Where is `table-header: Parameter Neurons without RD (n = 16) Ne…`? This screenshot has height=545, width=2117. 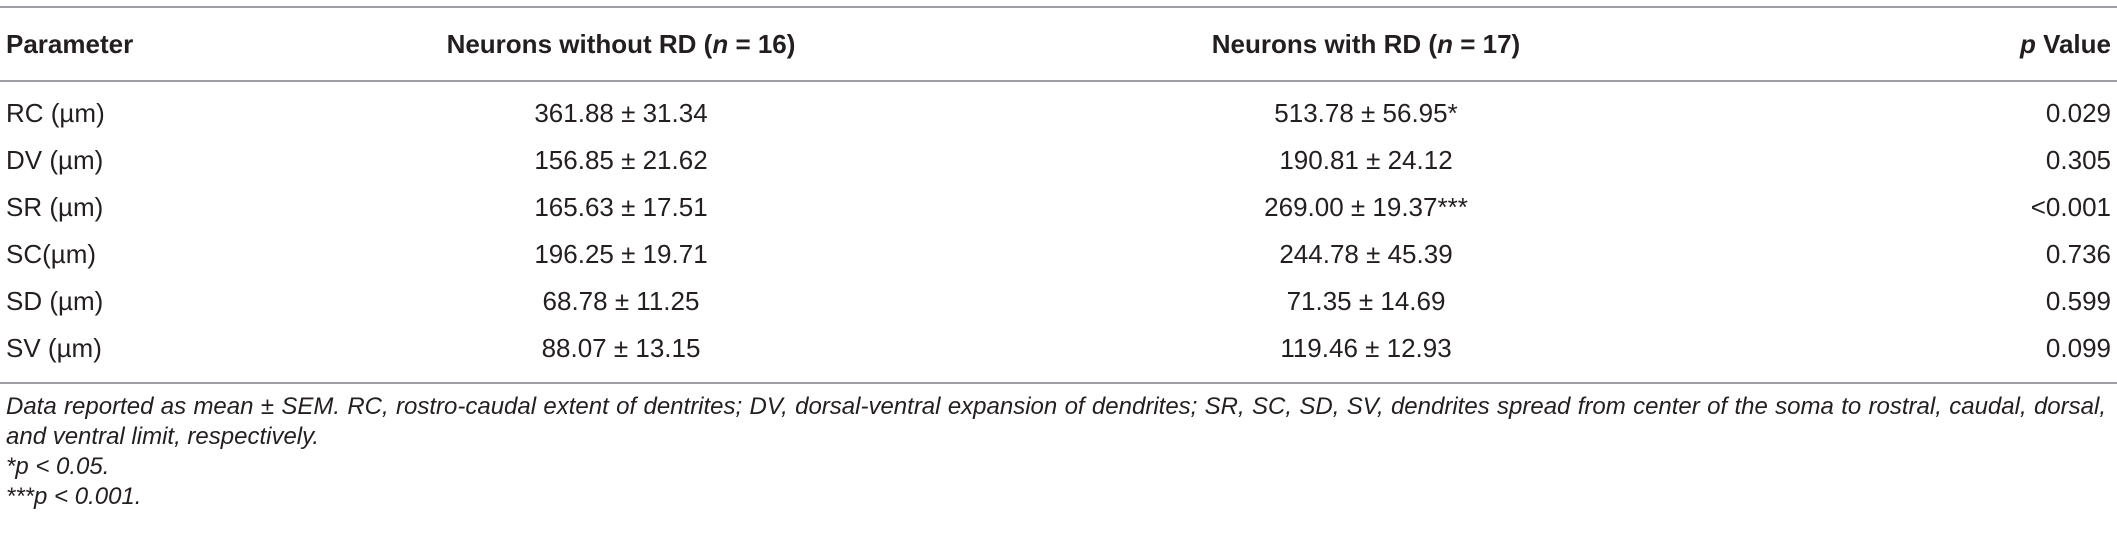
table-header: Parameter Neurons without RD (n = 16) Ne… is located at coordinates (1058, 44).